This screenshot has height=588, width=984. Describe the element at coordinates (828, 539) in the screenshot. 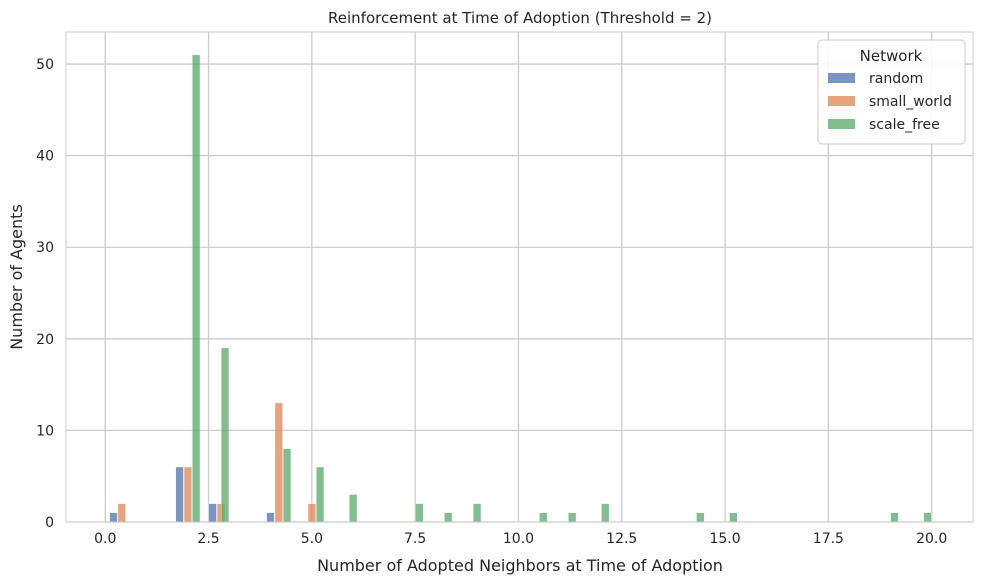

I see `x-tick-label: 17.5` at that location.